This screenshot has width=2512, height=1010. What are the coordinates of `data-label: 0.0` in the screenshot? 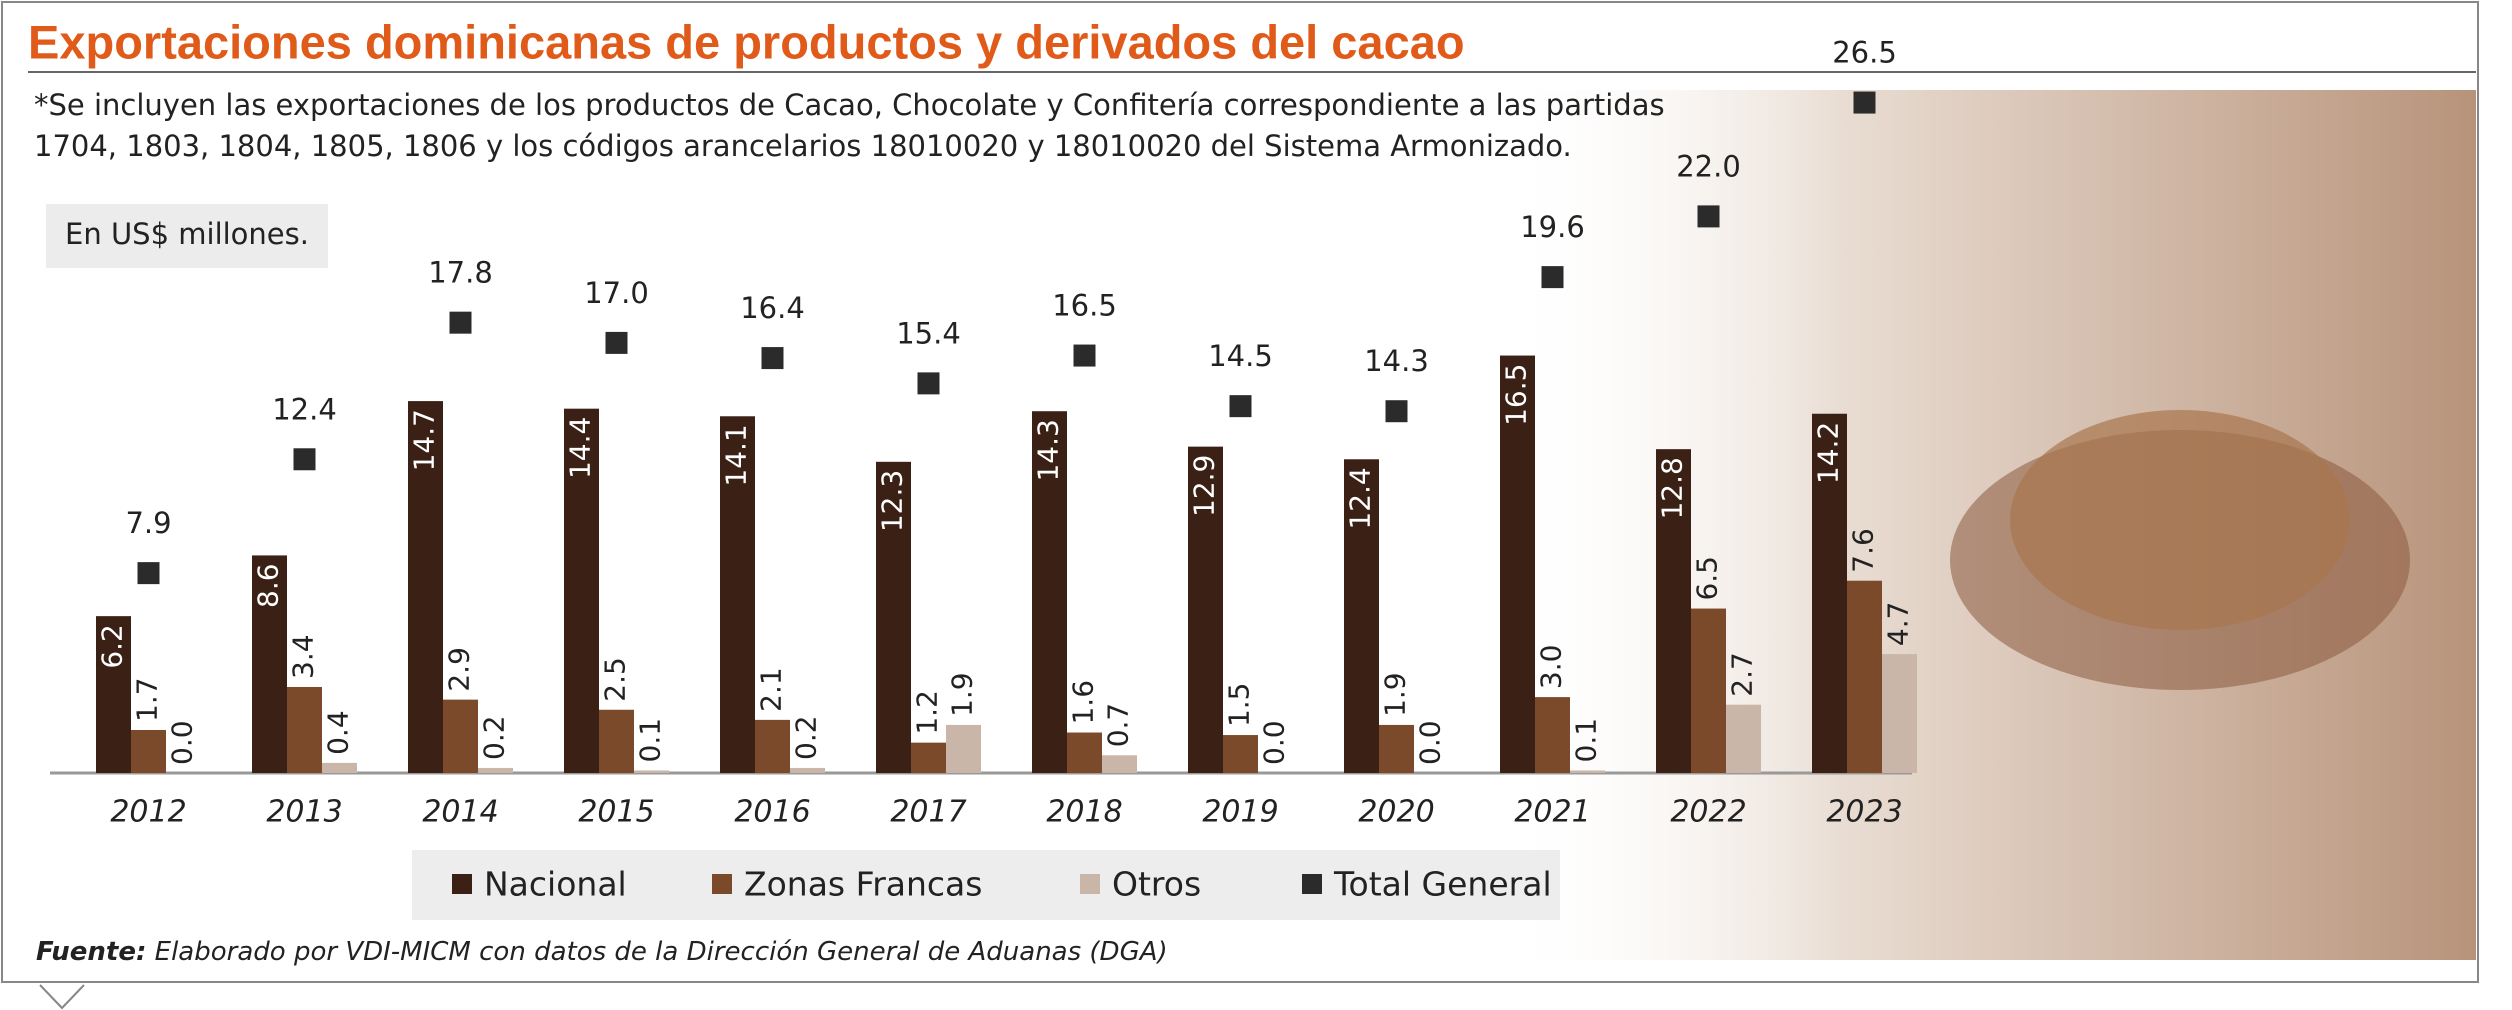 It's located at (182, 742).